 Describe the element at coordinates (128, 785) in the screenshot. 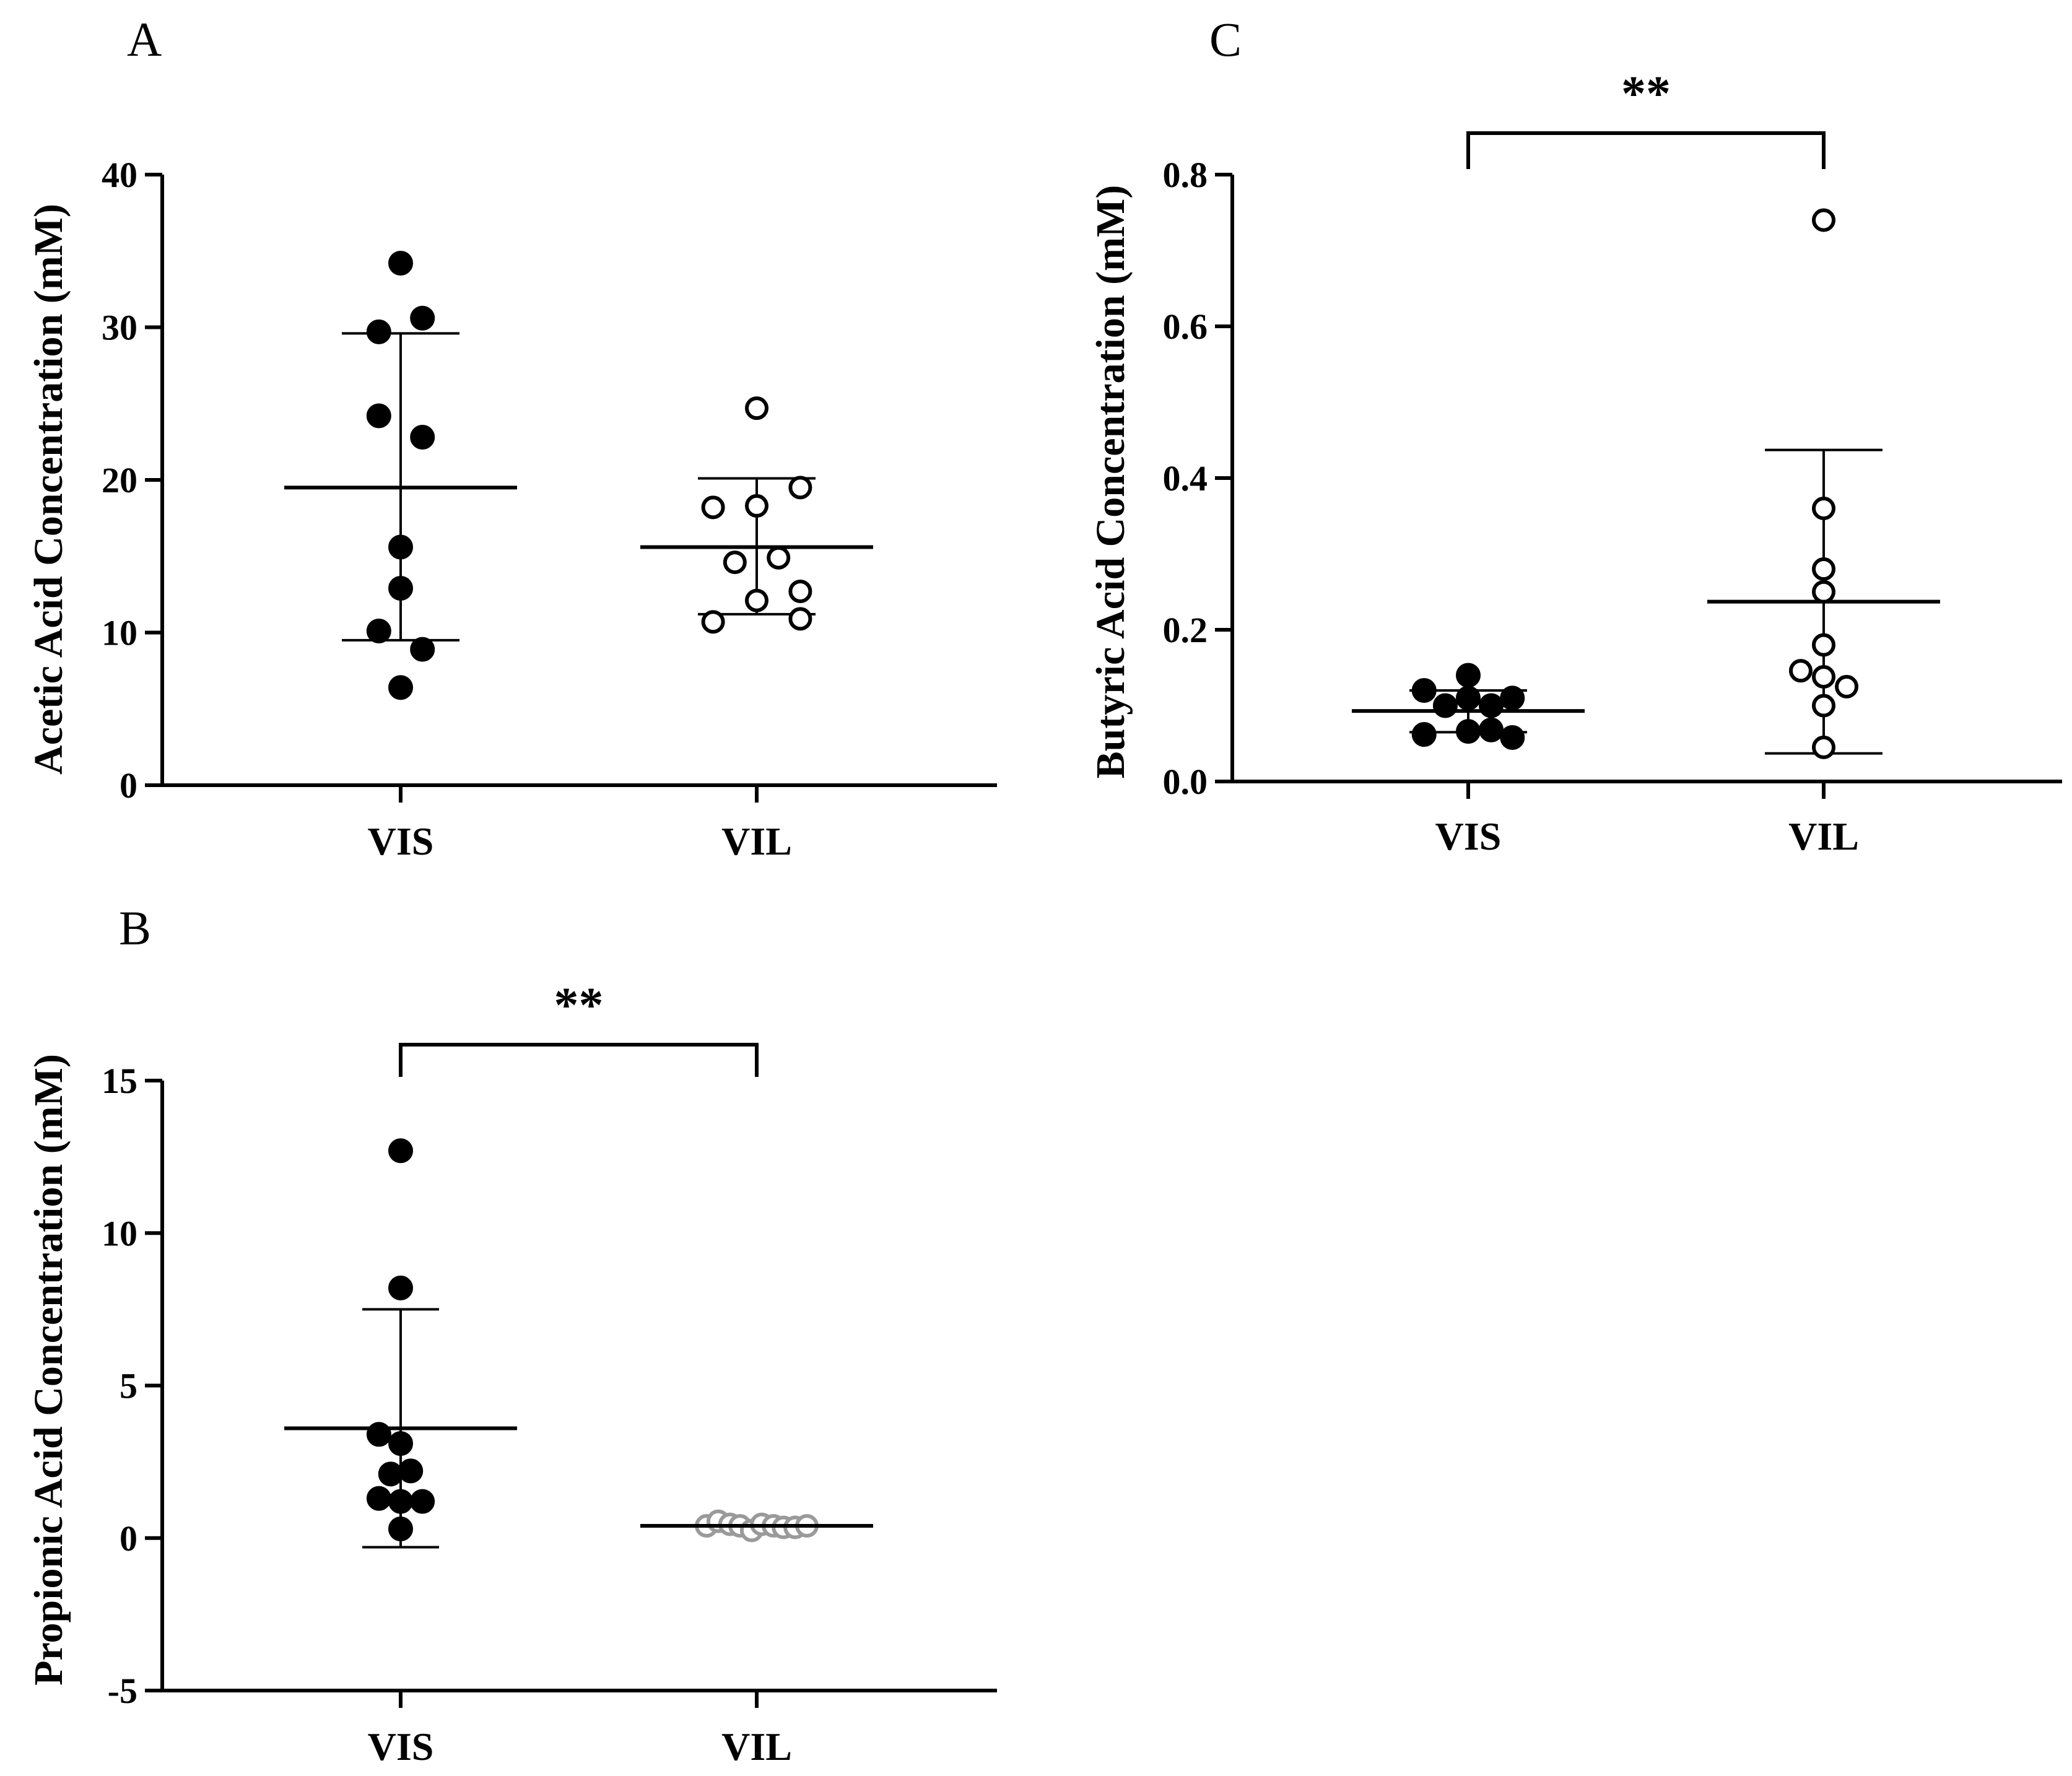

I see `panel-a-y-tick-label: 0` at that location.